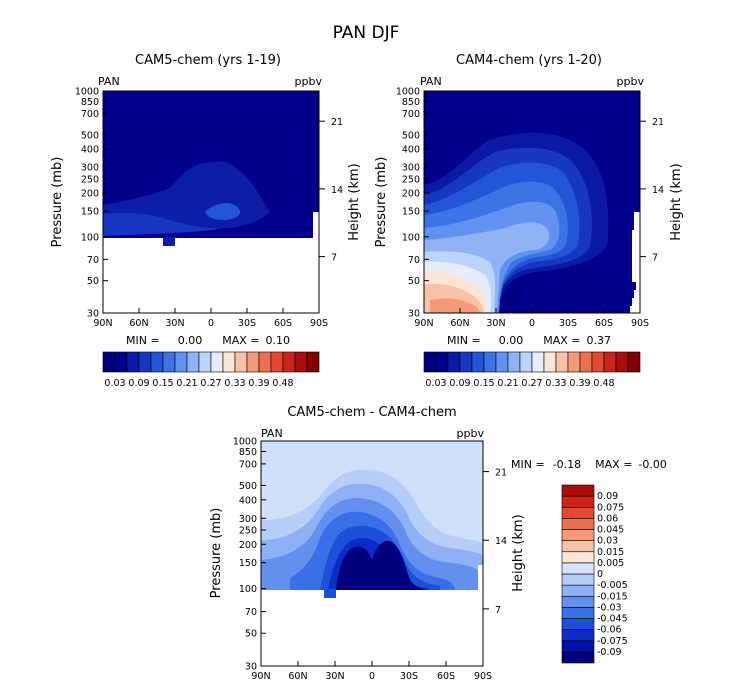  I want to click on height-axis: 21 14 7, so click(331, 190).